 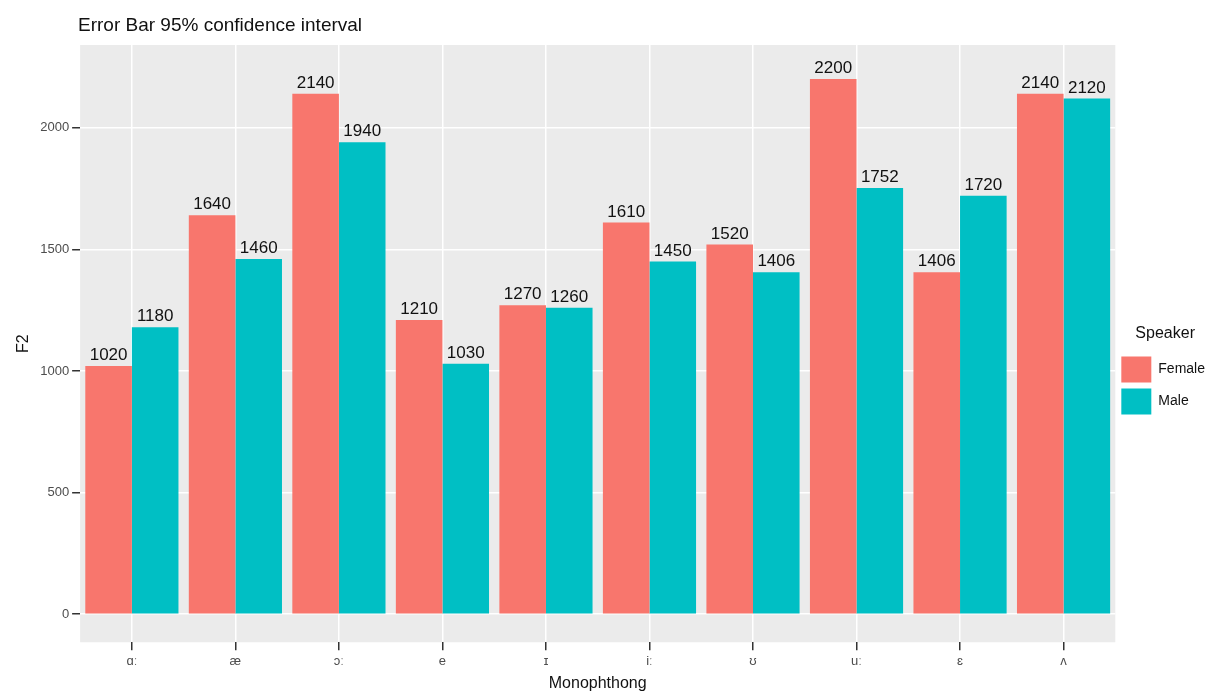 I want to click on data-label: 2120, so click(x=1086, y=87).